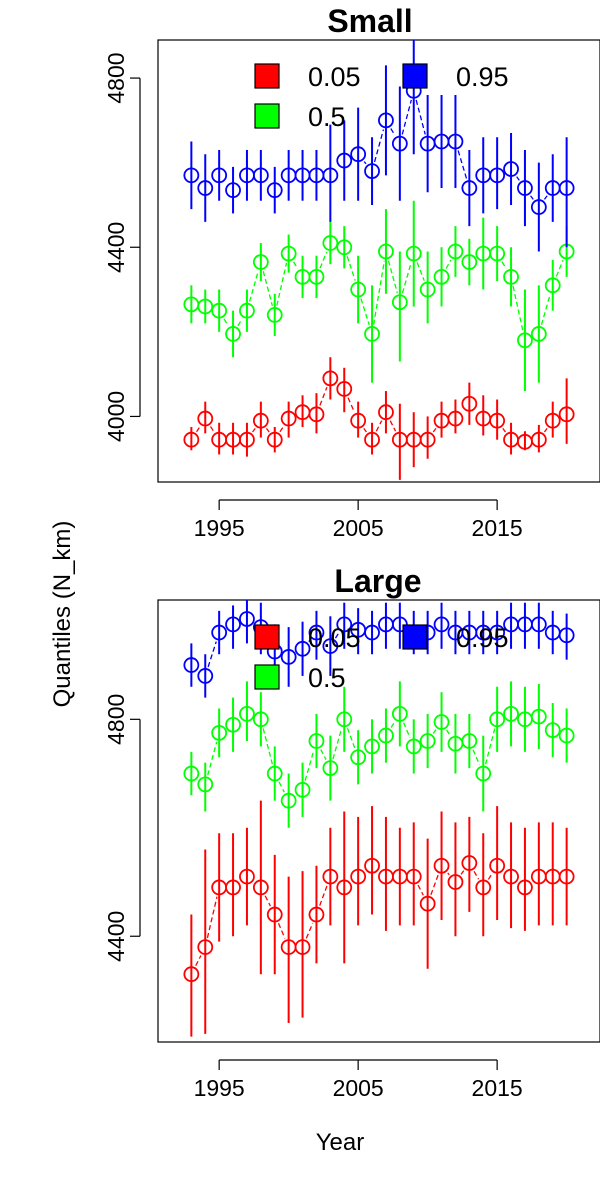 The width and height of the screenshot is (600, 1200). Describe the element at coordinates (116, 416) in the screenshot. I see `y-tick-label: 4000` at that location.